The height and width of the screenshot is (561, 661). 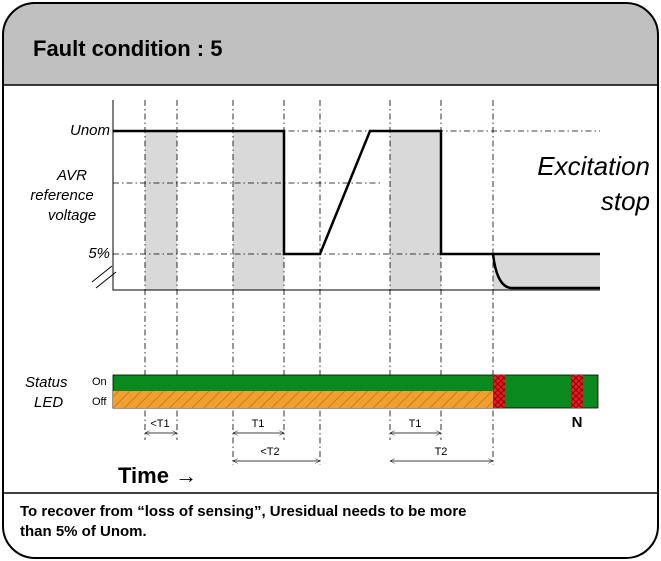 I want to click on level-label: Unom, so click(x=90, y=130).